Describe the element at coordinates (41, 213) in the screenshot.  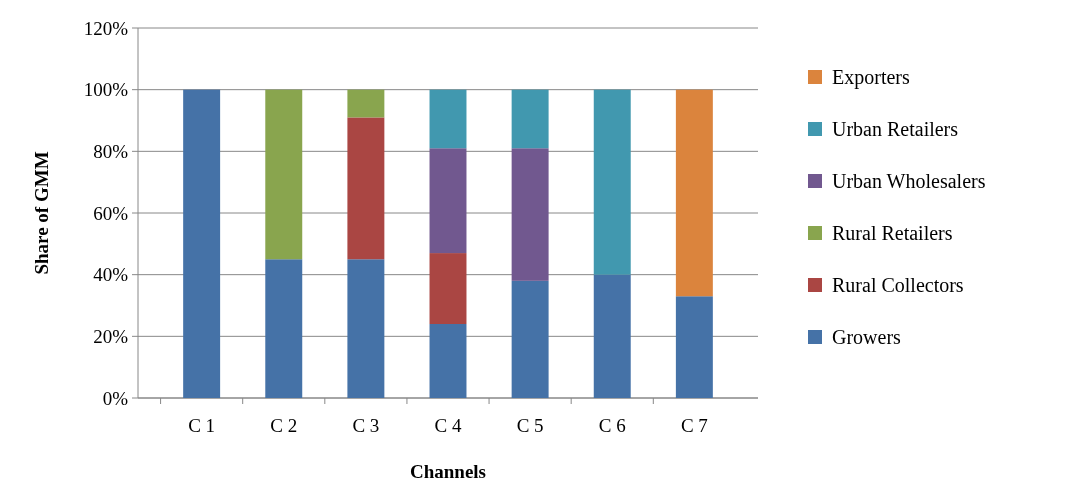
I see `y-axis-title: Share of GMM` at that location.